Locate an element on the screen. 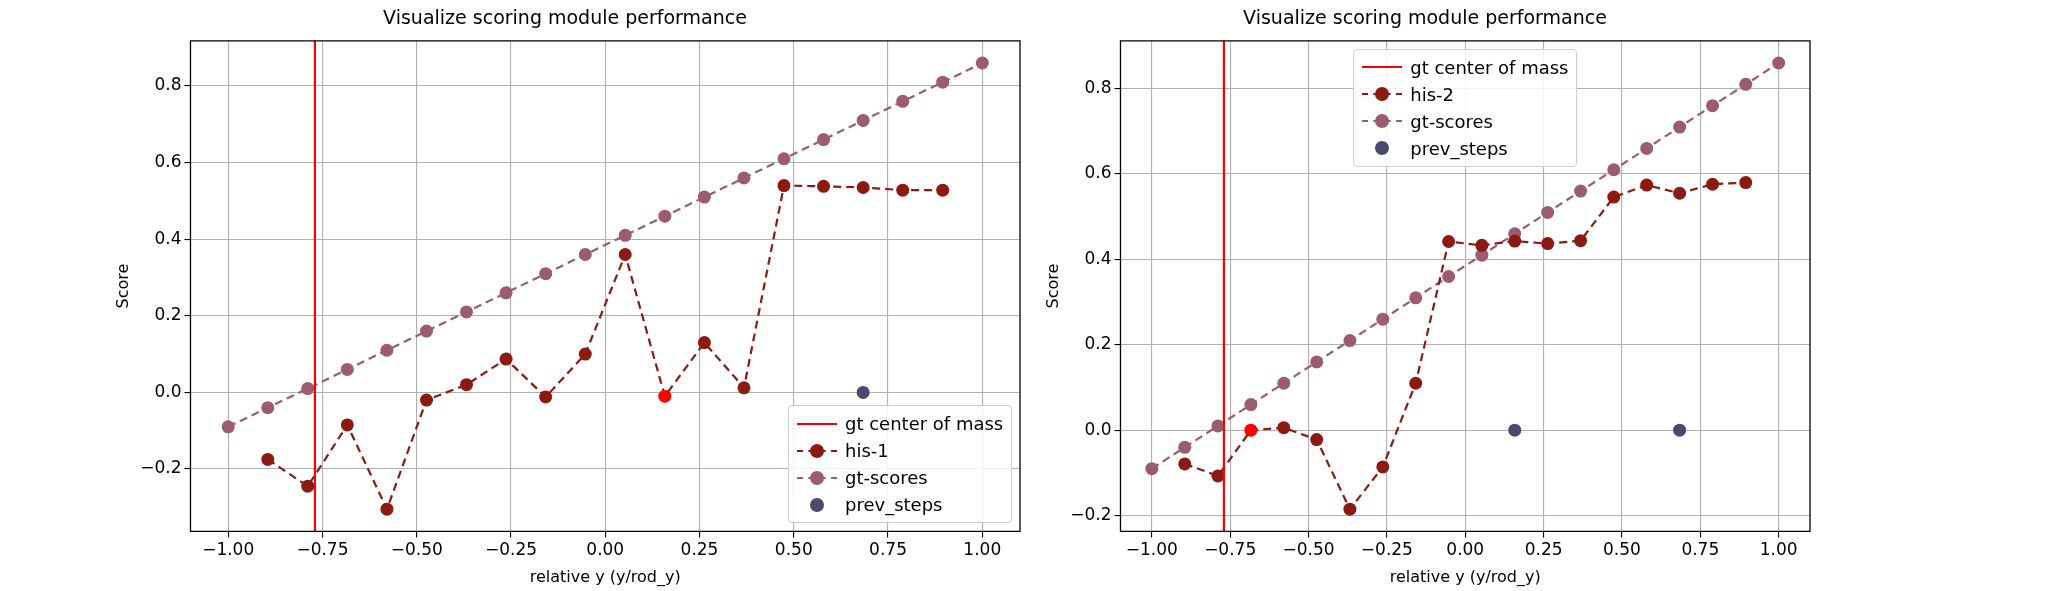  x-tick-label: 0.75 is located at coordinates (888, 549).